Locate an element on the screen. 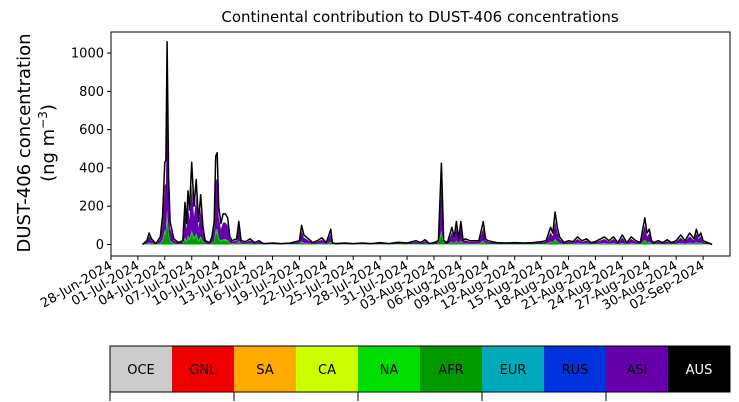  legend-swatch-eur is located at coordinates (513, 369).